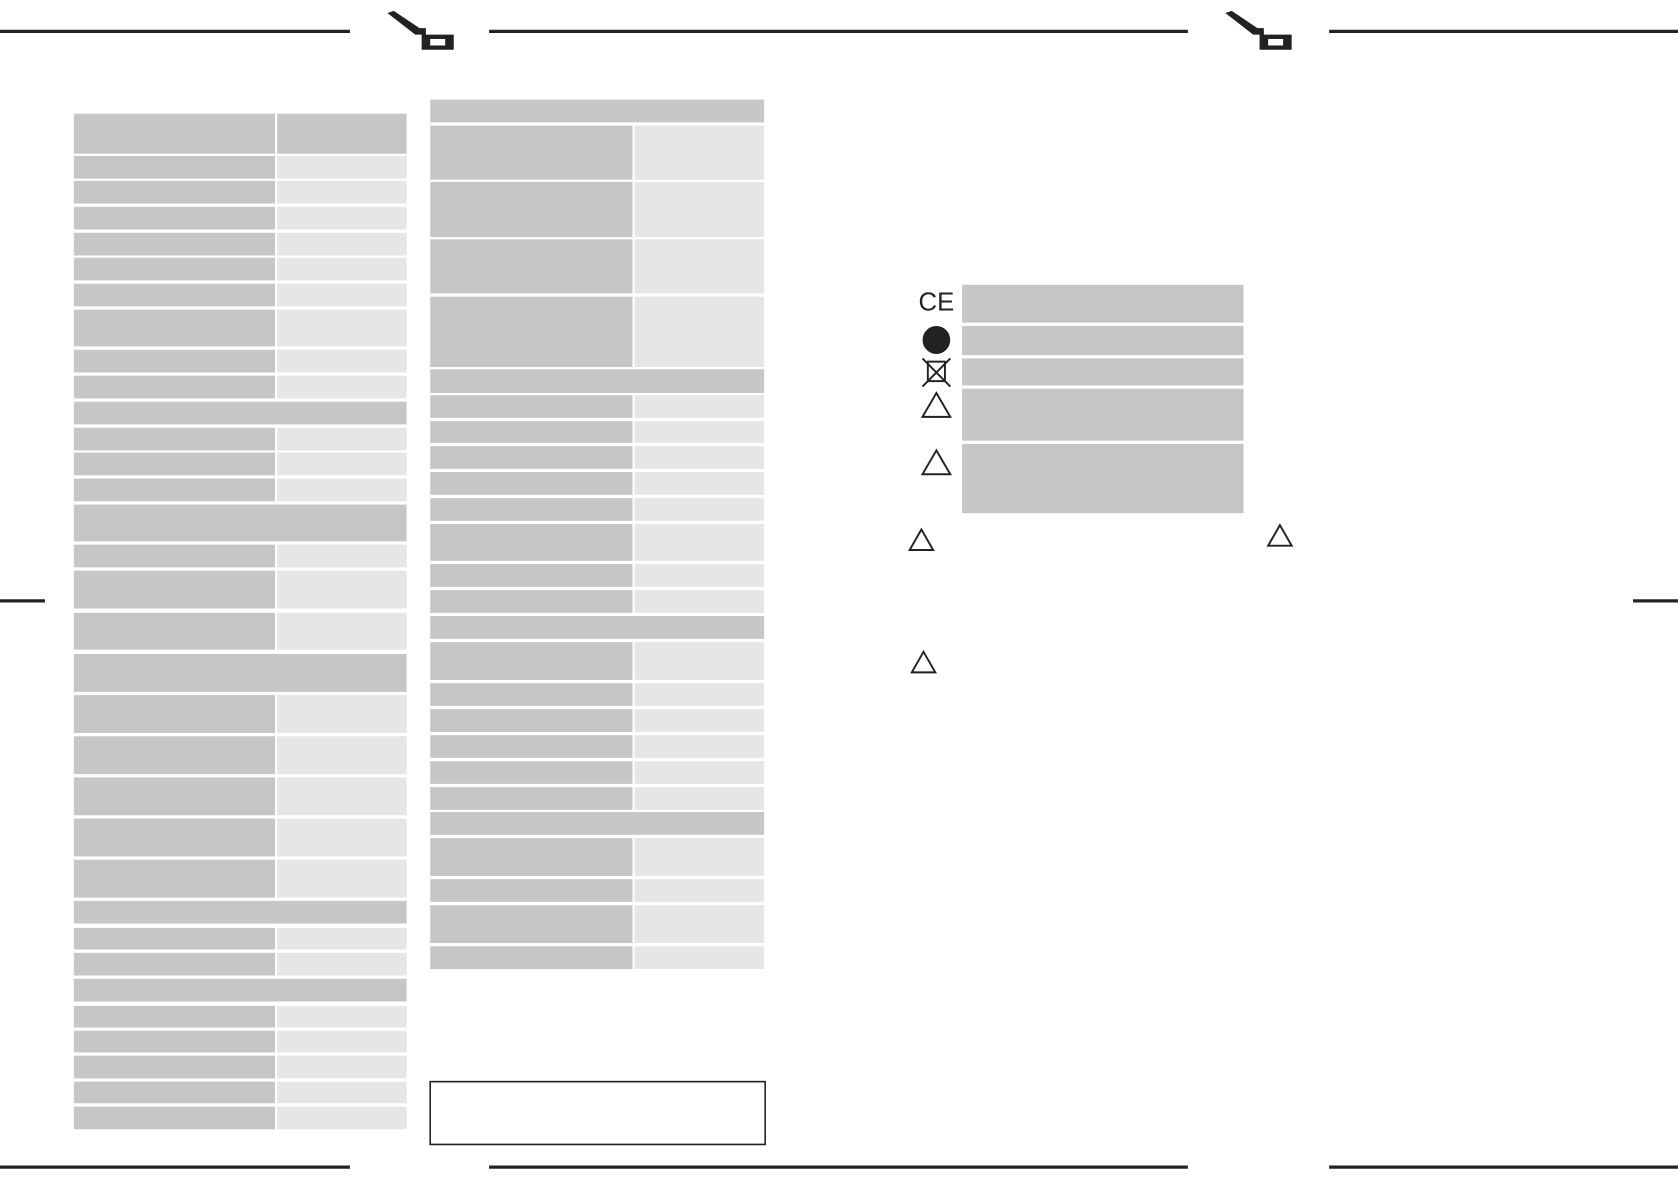  What do you see at coordinates (936, 340) in the screenshot?
I see `manual-icon` at bounding box center [936, 340].